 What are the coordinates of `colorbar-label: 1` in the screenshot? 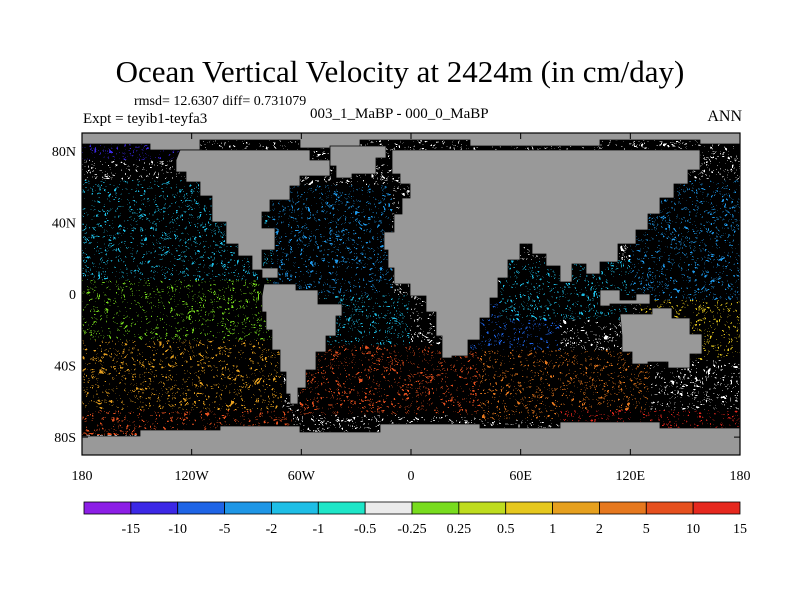 It's located at (552, 529).